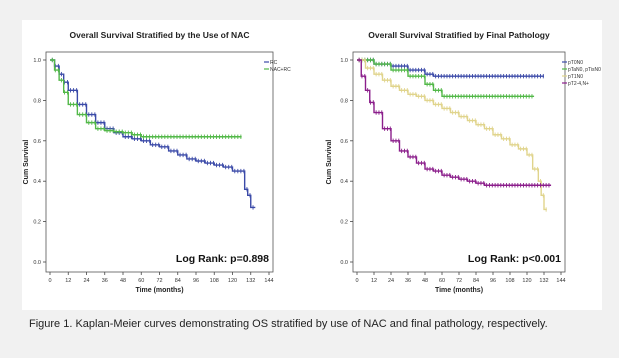 The width and height of the screenshot is (619, 358). Describe the element at coordinates (280, 70) in the screenshot. I see `legend-label: NAC+RC` at that location.